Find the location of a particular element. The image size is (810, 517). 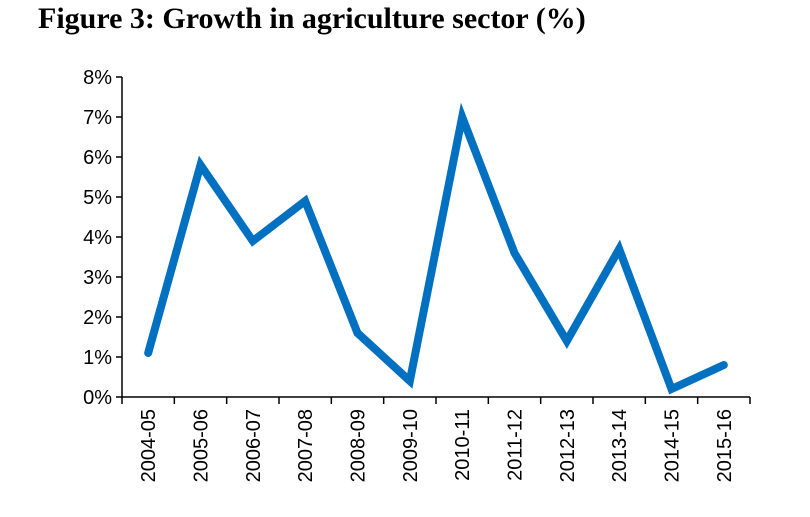

y-tick-label: 0% is located at coordinates (97, 398).